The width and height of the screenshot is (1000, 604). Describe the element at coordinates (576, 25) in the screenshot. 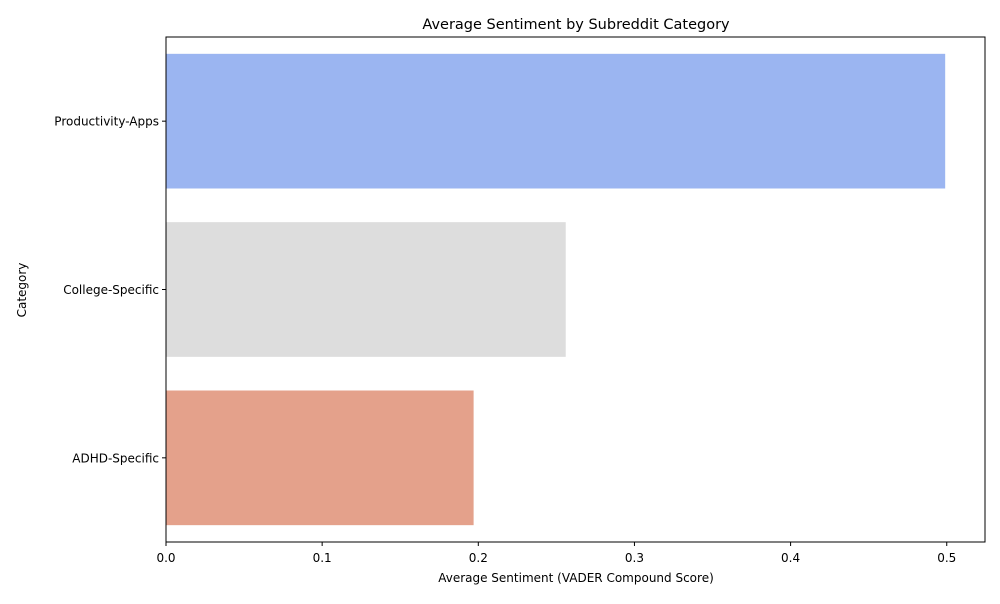

I see `chart-title: Average Sentiment by Subreddit Category` at that location.